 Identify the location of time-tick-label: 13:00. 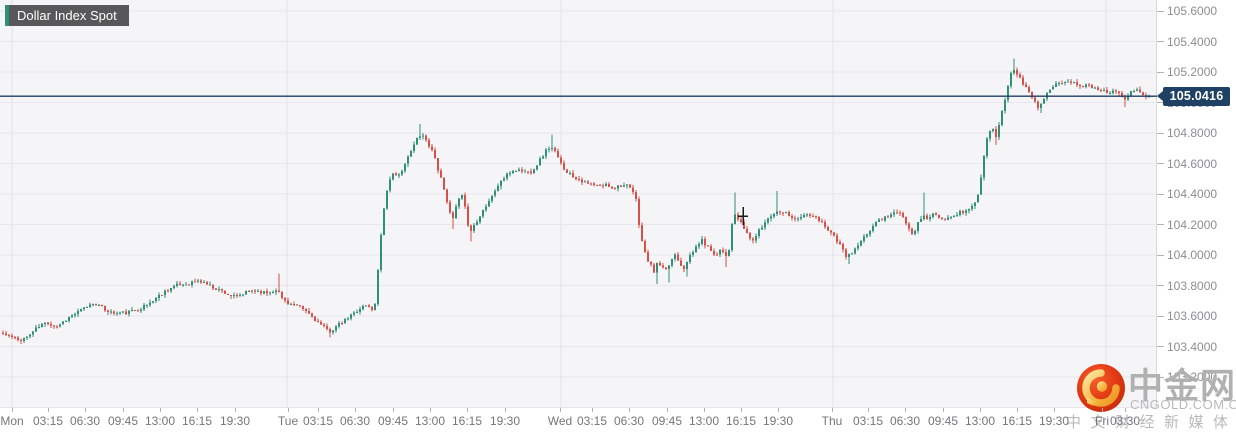
(980, 421).